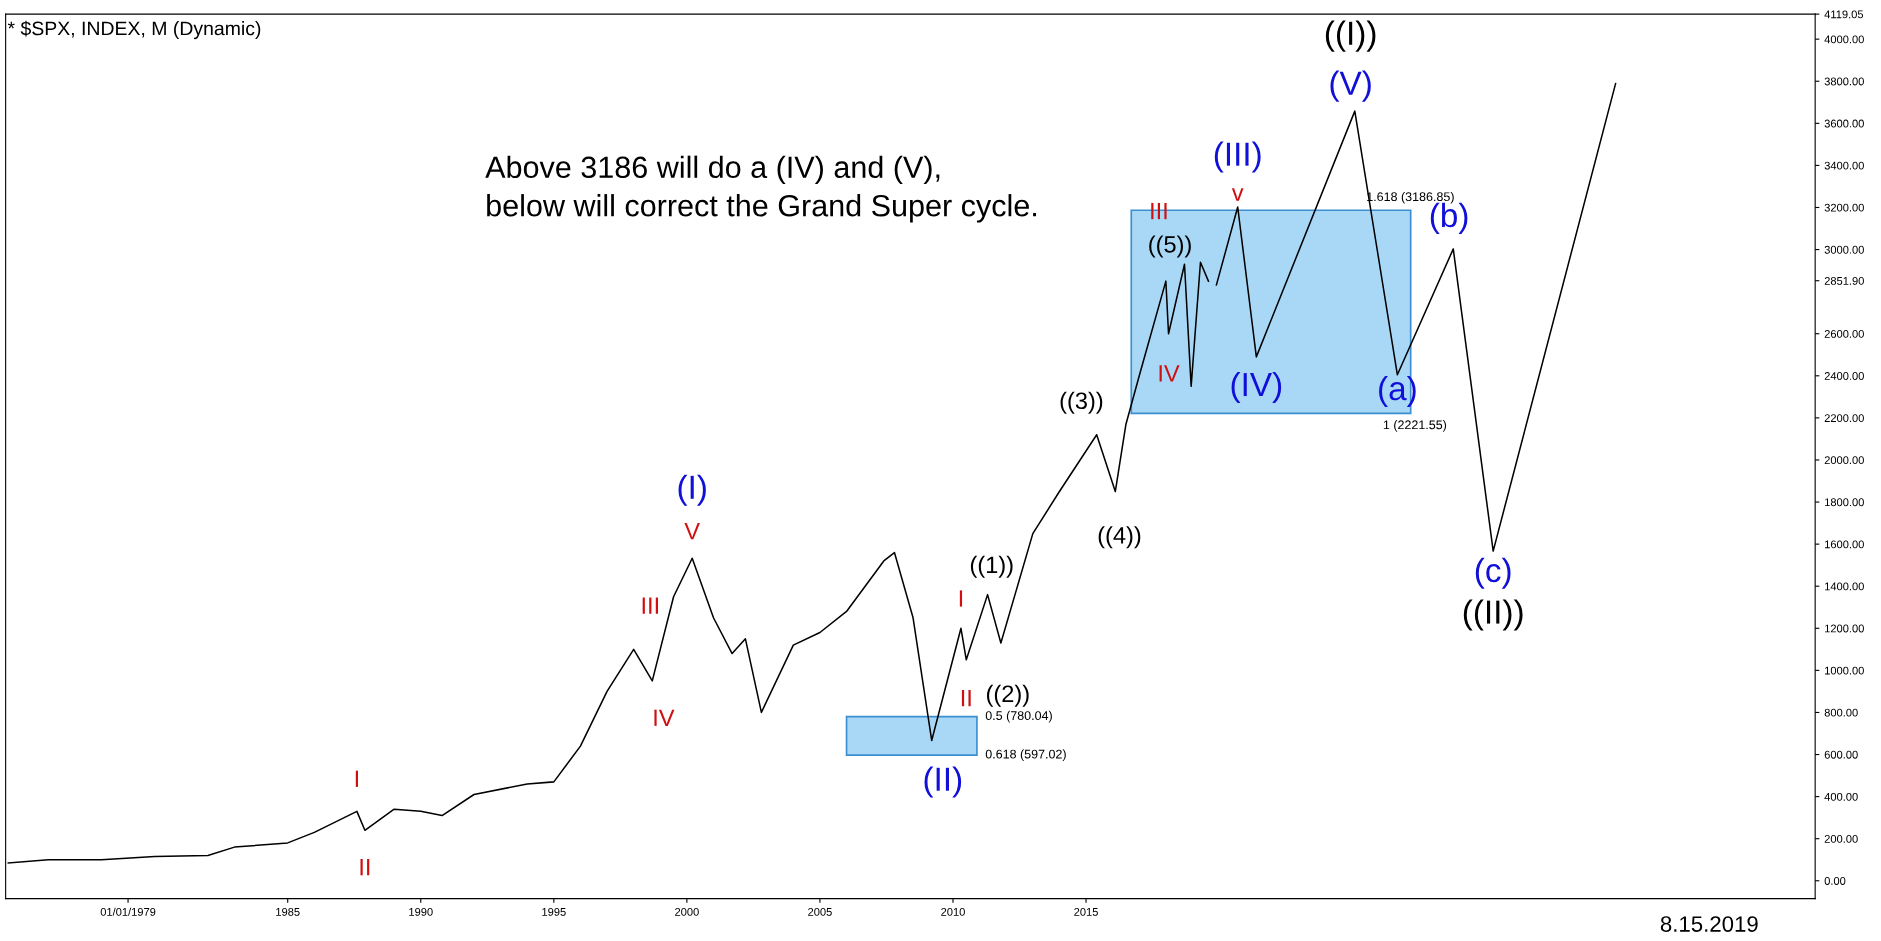  What do you see at coordinates (953, 911) in the screenshot?
I see `x-tick-label: 2010` at bounding box center [953, 911].